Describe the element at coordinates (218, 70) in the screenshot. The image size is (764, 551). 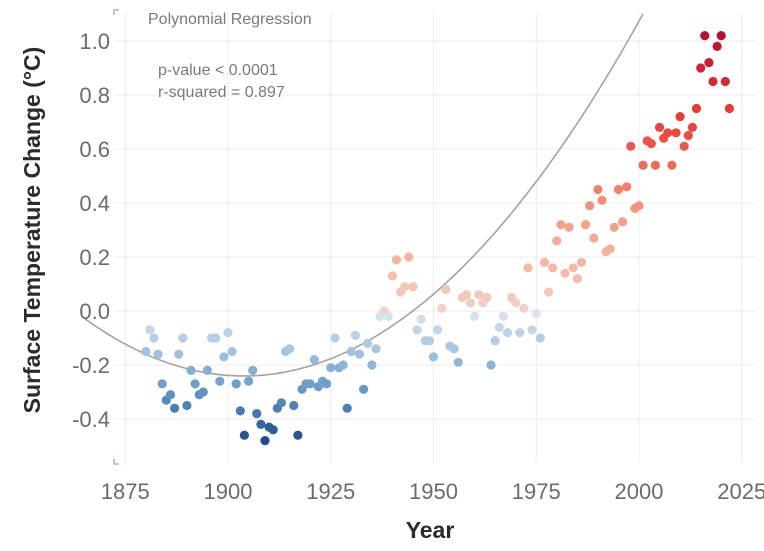
I see `p-value-annotation: p-value < 0.0001` at that location.